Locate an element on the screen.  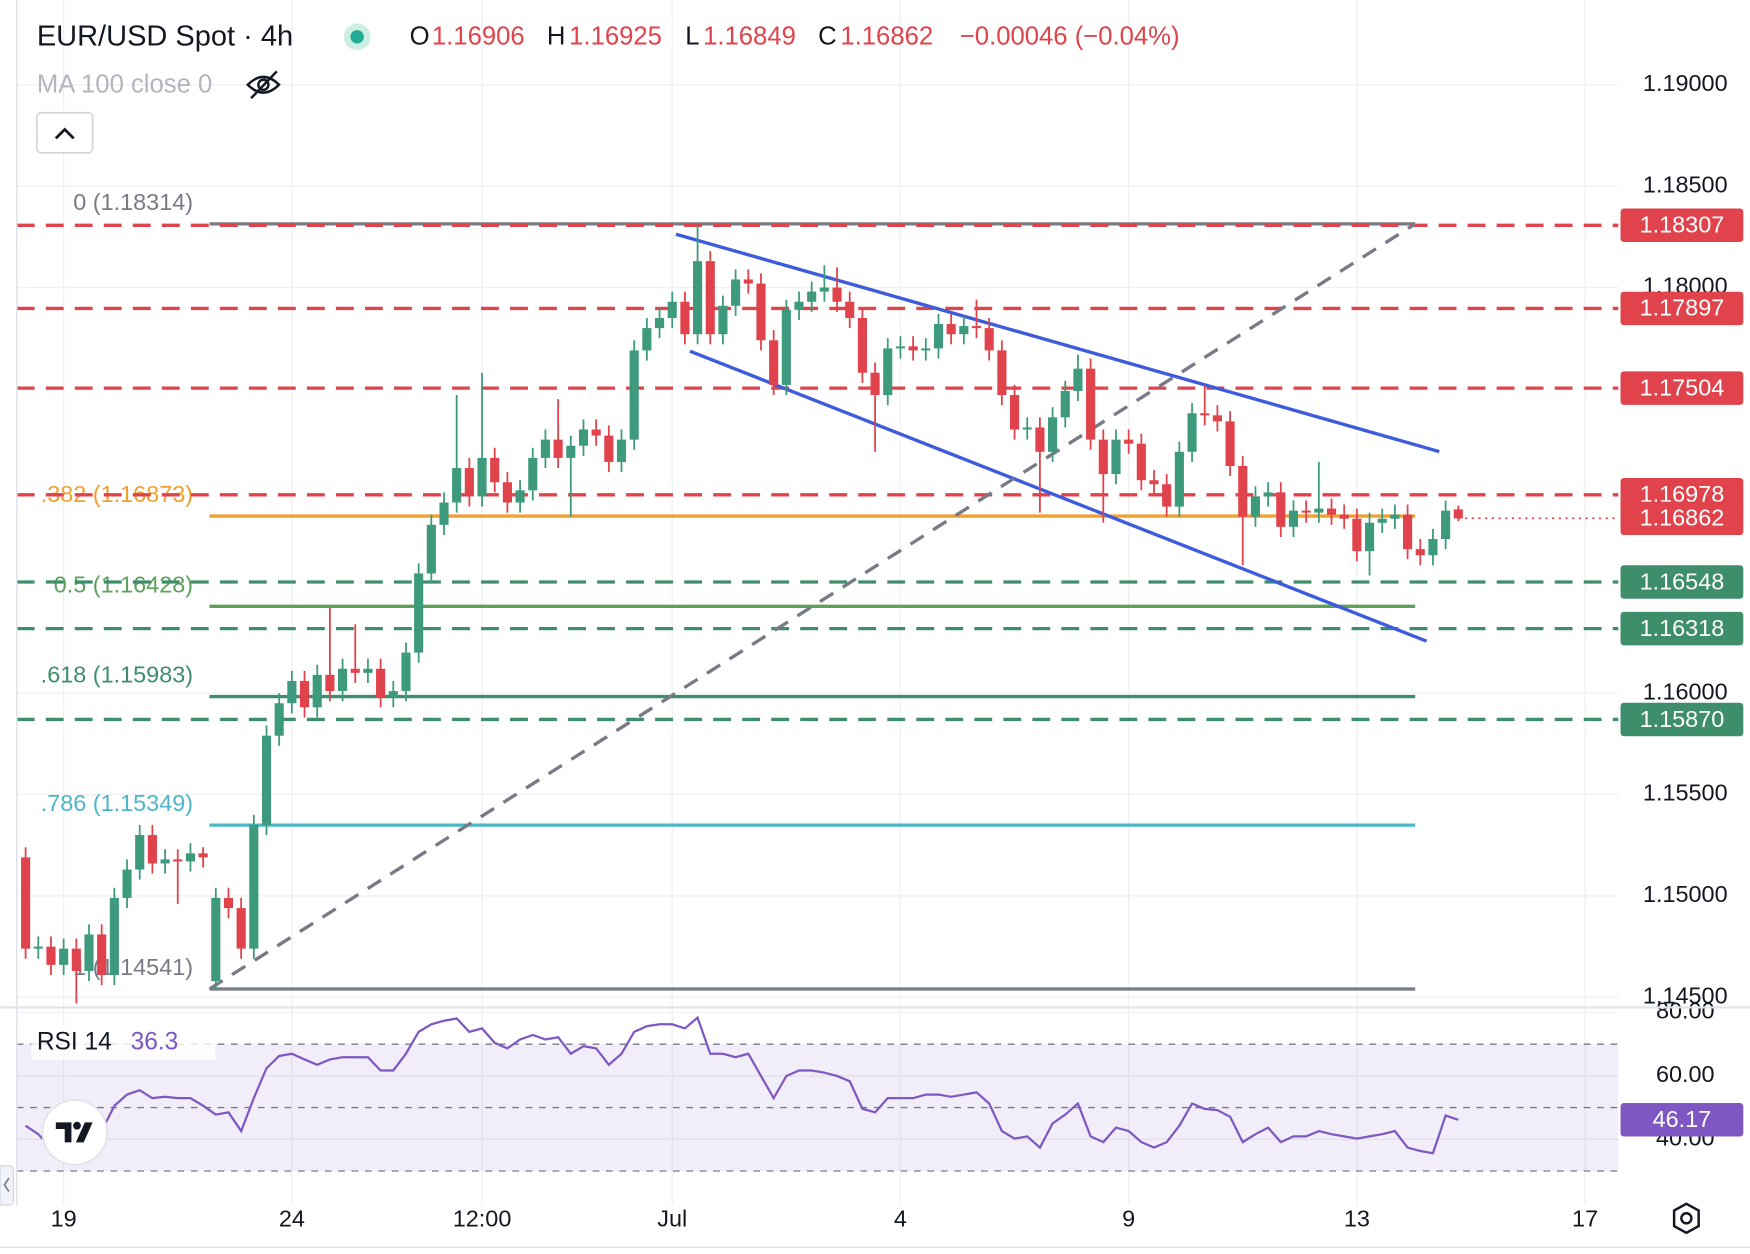
x-tick-label: 4 is located at coordinates (900, 1219).